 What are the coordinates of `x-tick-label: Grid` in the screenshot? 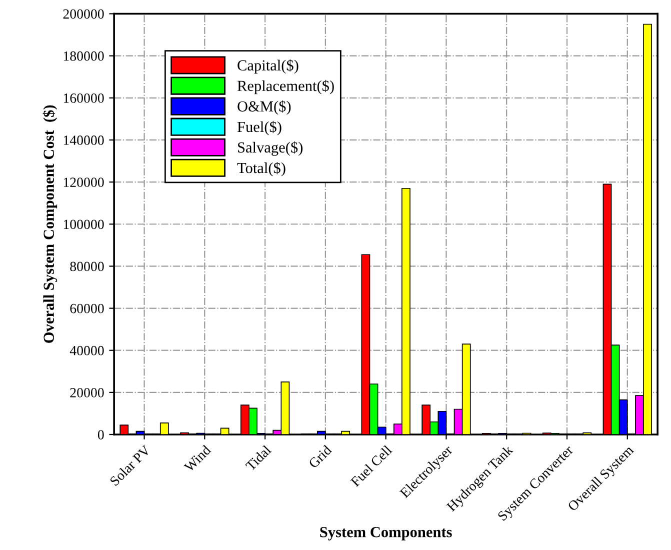 It's located at (320, 456).